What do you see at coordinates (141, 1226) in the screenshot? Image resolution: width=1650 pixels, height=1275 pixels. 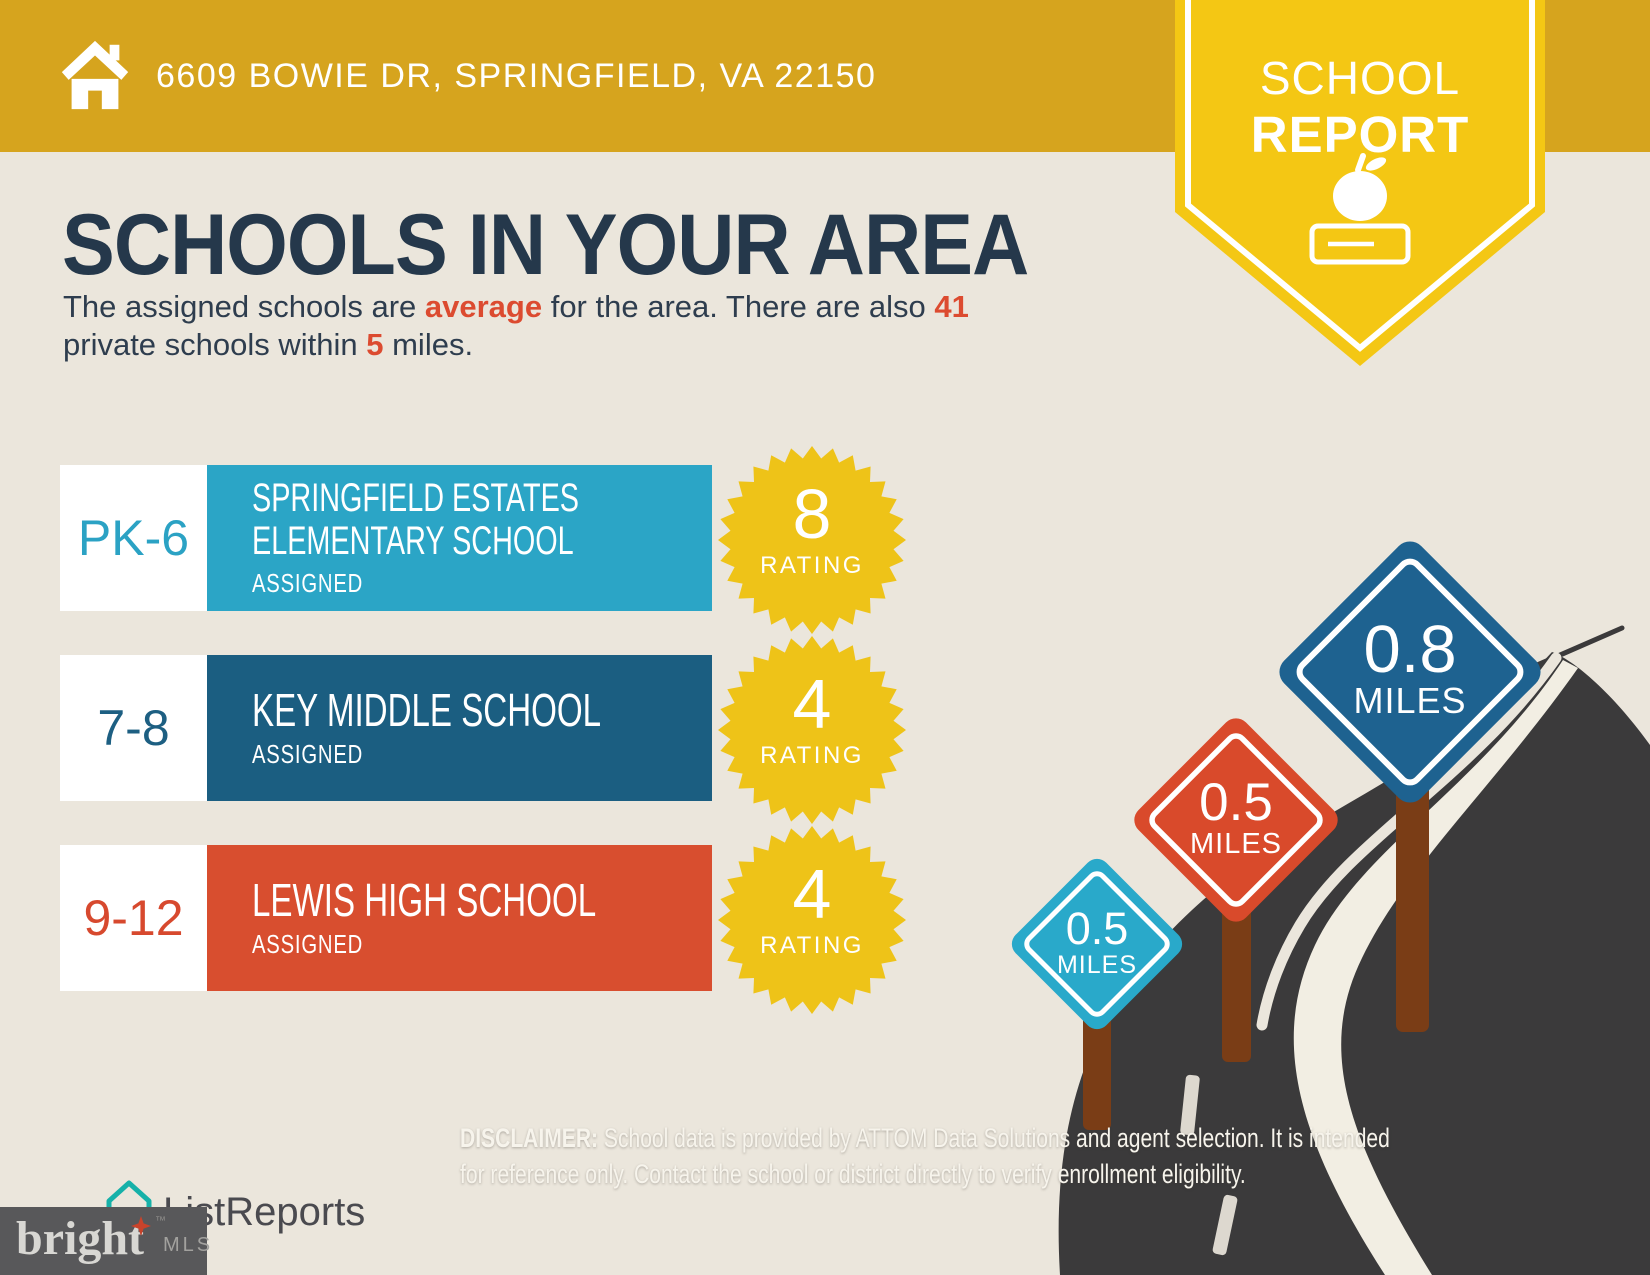 I see `bright-spark-icon` at bounding box center [141, 1226].